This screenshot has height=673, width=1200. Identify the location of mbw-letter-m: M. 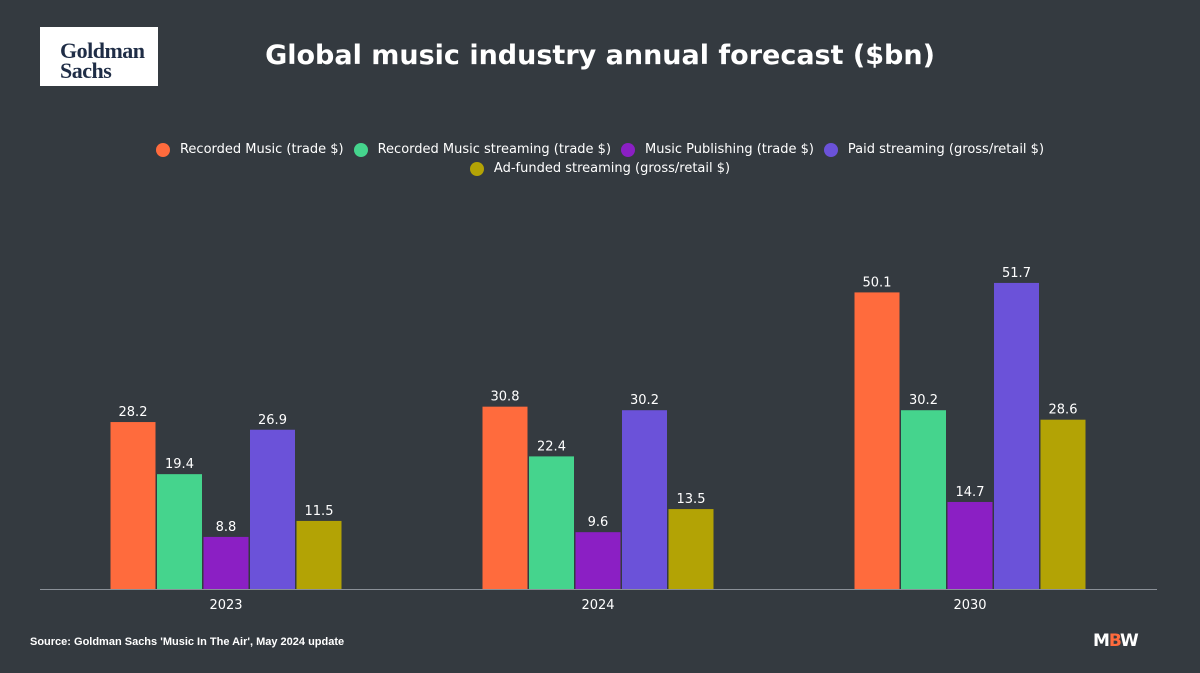
(1101, 641).